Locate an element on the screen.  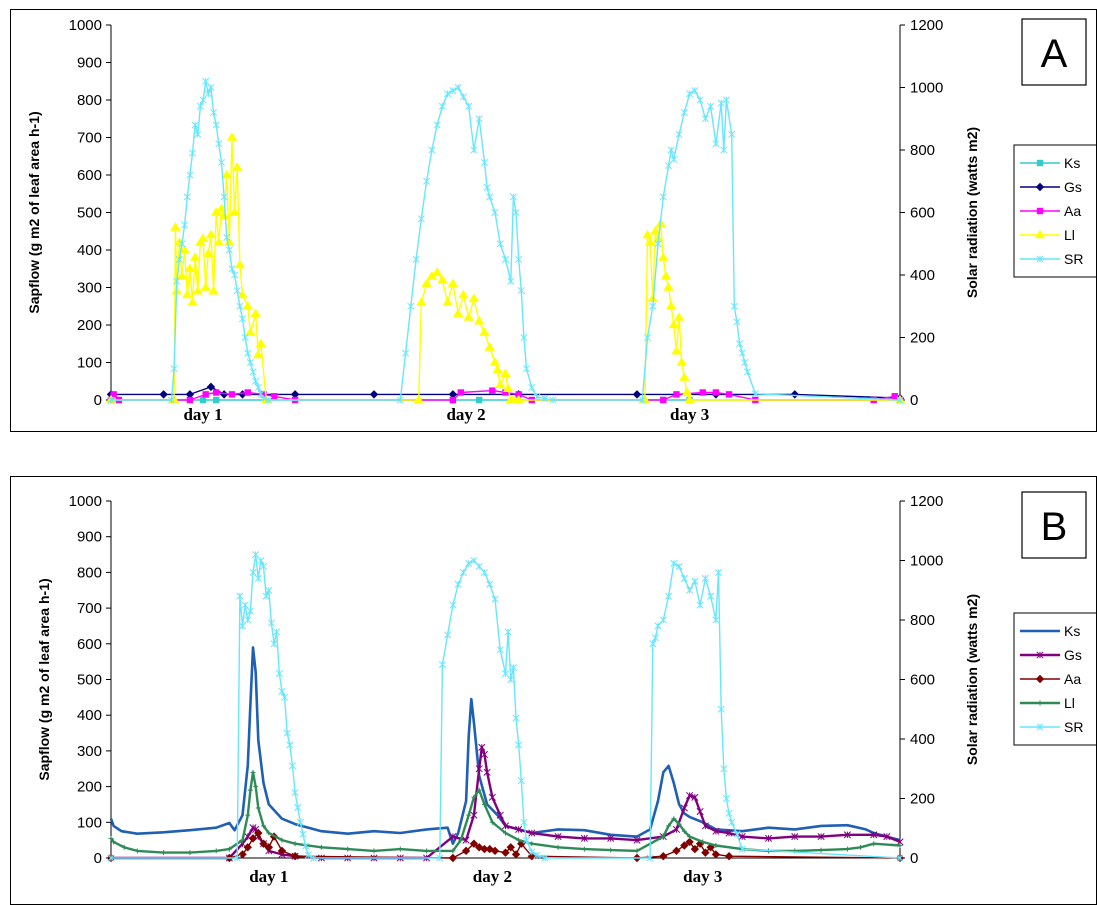
legend: Ks Gs Aa Ll SR is located at coordinates (1054, 211).